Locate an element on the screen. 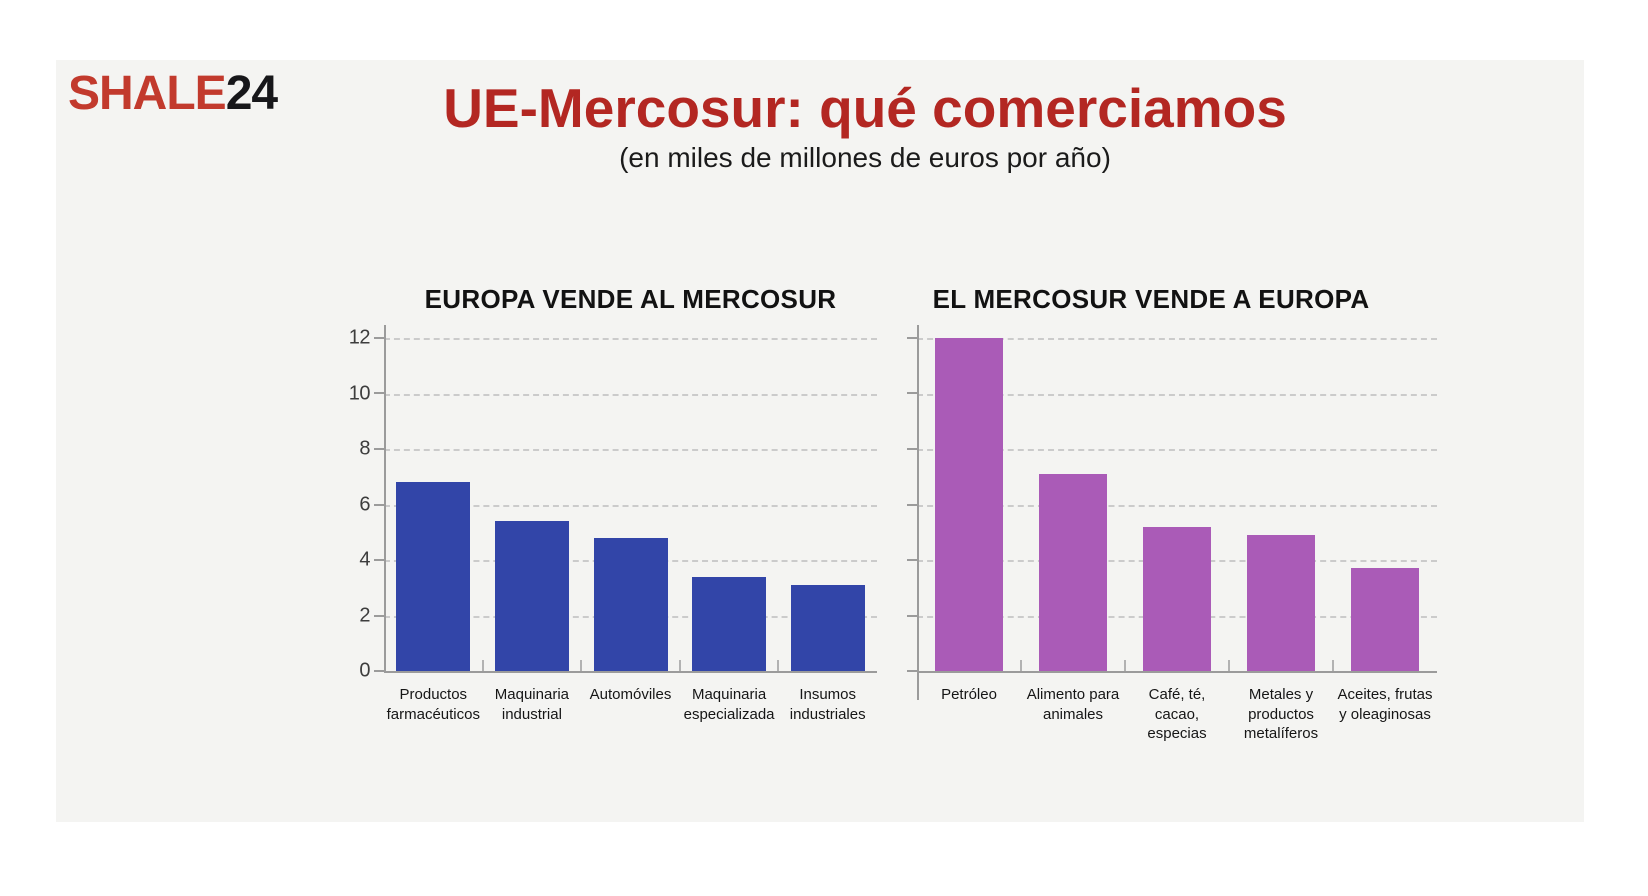 The image size is (1648, 896). chart-title-right: EL MERCOSUR VENDE A EUROPA is located at coordinates (1151, 299).